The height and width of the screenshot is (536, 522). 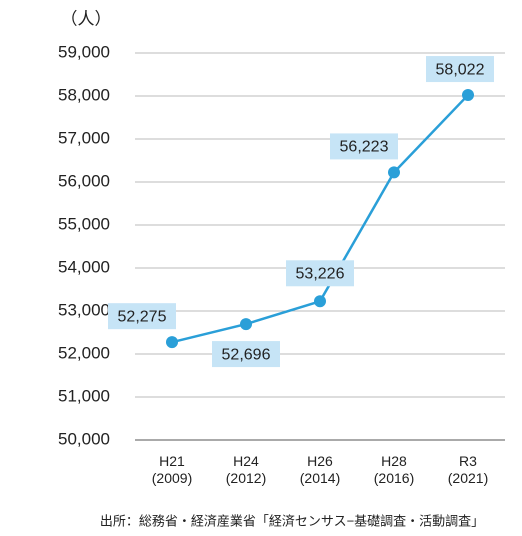 I want to click on value-label: 56,223, so click(x=364, y=147).